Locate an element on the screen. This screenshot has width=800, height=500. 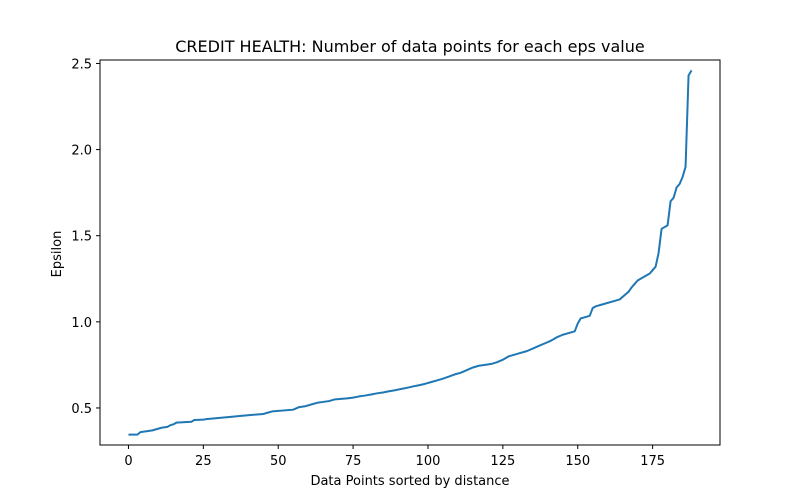
y-tick-label: 2.5 is located at coordinates (81, 64).